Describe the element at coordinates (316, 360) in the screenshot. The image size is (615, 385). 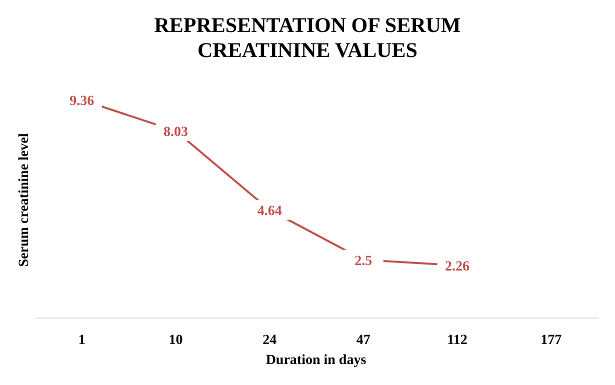
I see `x-axis-title: Duration in days` at that location.